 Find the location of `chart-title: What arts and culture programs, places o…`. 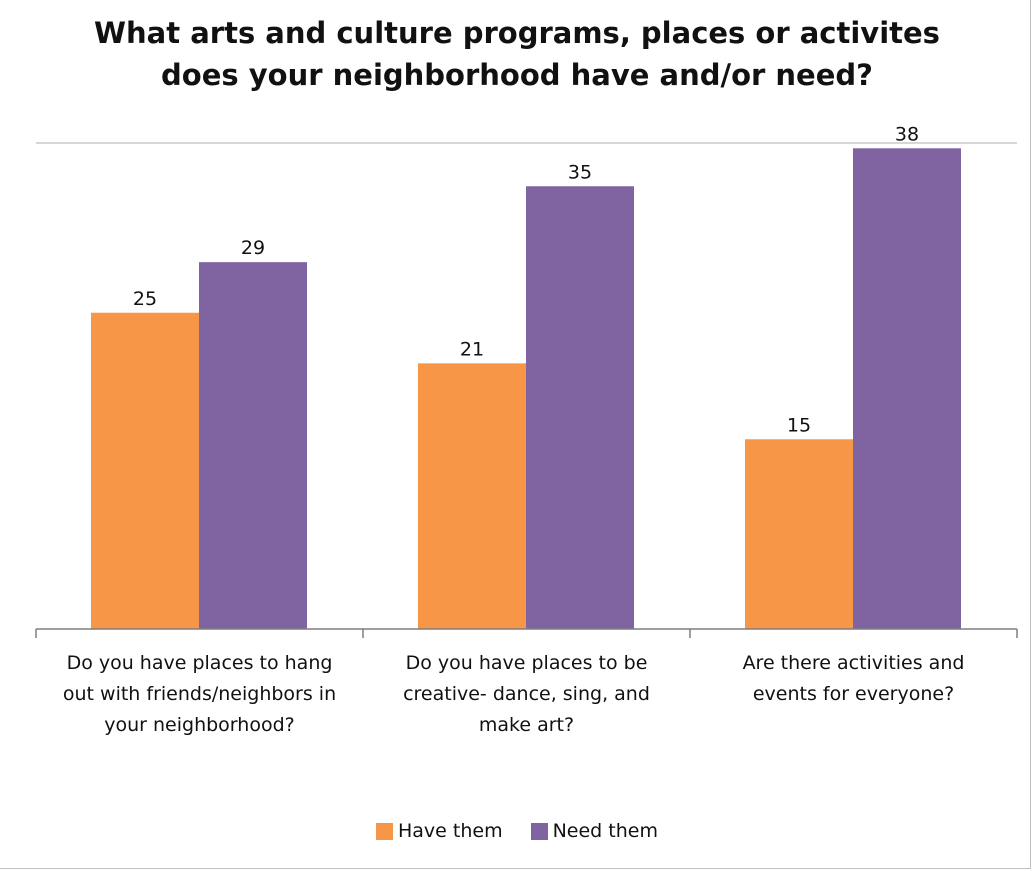

chart-title: What arts and culture programs, places o… is located at coordinates (517, 54).